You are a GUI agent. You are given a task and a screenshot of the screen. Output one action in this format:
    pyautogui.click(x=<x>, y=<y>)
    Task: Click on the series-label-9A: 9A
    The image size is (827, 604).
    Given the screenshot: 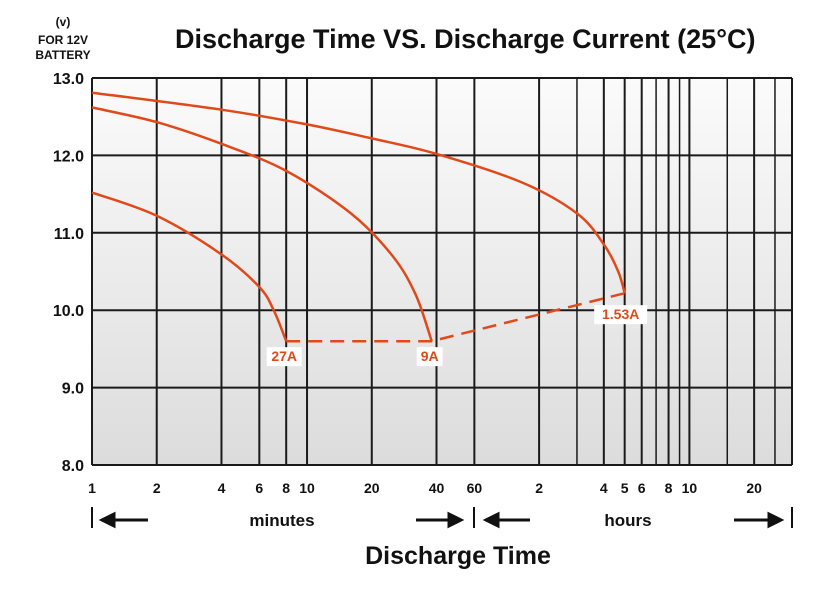 What is the action you would take?
    pyautogui.click(x=430, y=356)
    